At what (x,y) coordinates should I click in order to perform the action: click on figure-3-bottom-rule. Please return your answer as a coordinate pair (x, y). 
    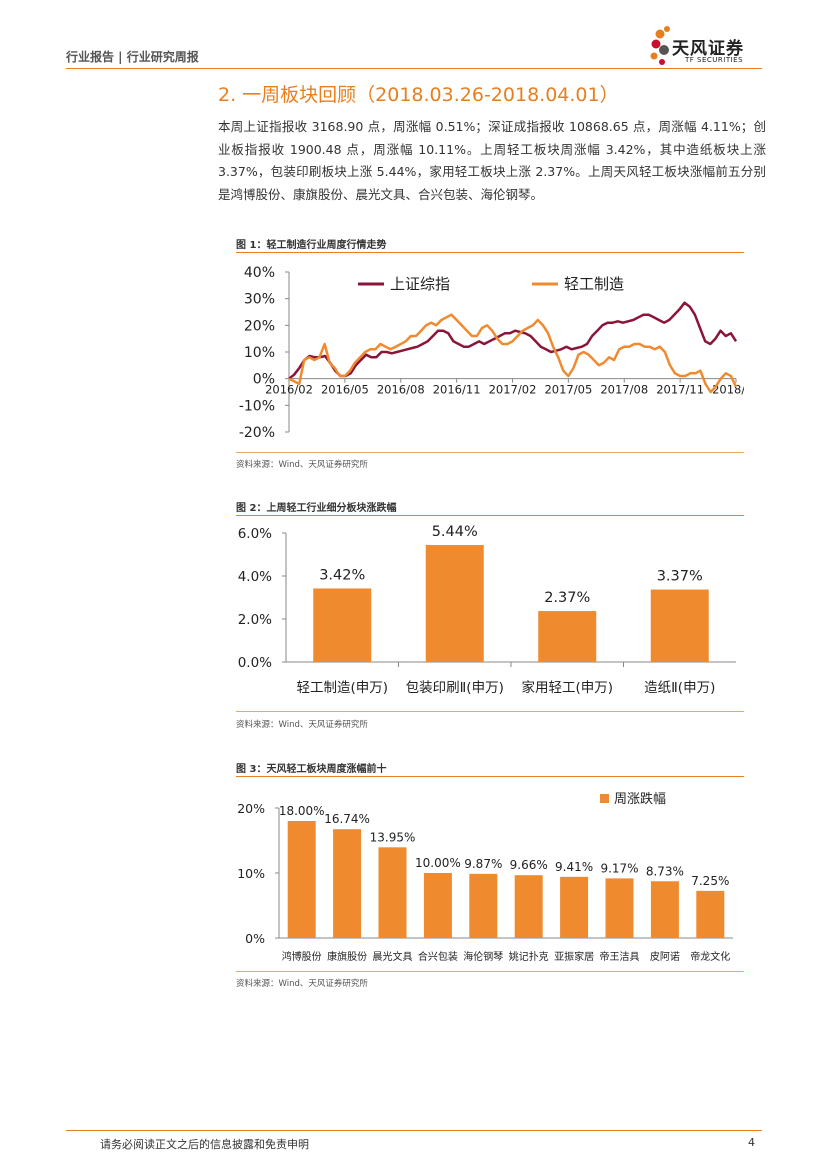
    Looking at the image, I should click on (490, 971).